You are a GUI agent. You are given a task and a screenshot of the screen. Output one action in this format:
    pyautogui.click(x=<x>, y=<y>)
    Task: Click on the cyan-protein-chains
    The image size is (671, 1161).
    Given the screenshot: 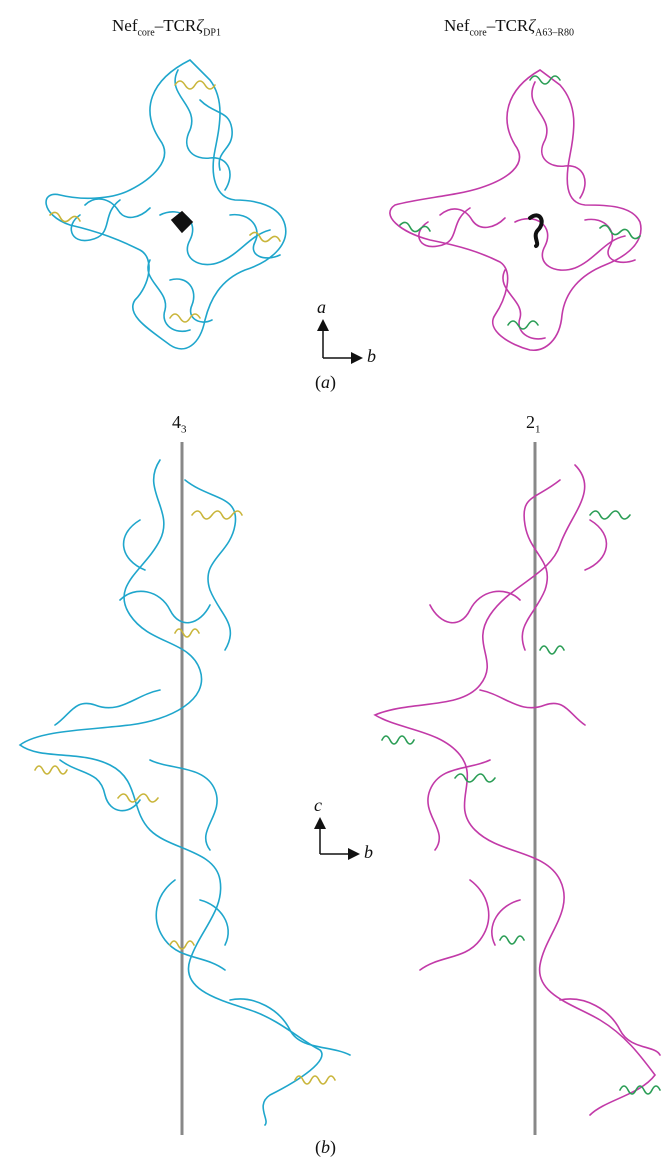 What is the action you would take?
    pyautogui.click(x=166, y=204)
    